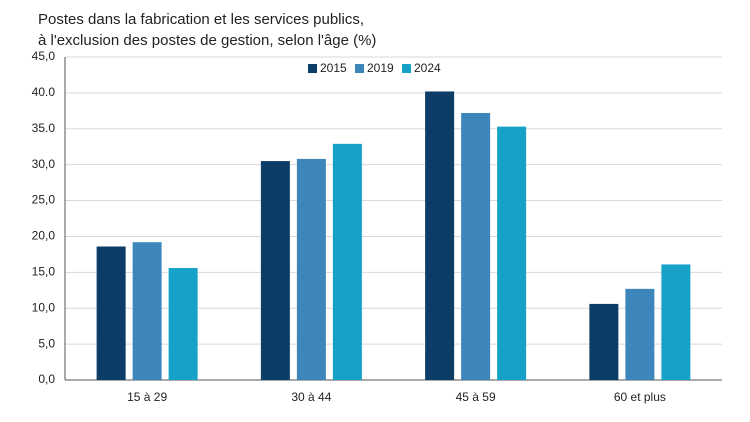  I want to click on legend-label: 2019, so click(380, 68).